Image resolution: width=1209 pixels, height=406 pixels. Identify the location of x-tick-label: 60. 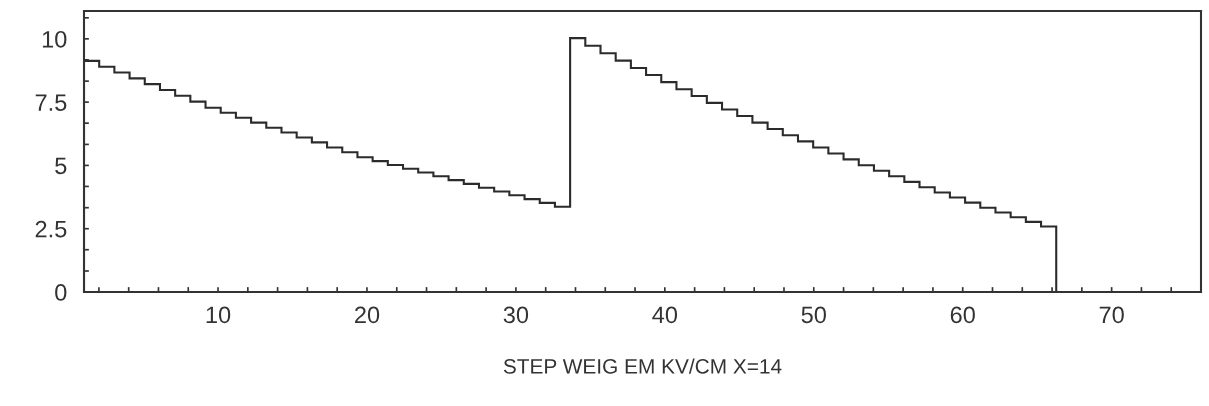
(962, 315).